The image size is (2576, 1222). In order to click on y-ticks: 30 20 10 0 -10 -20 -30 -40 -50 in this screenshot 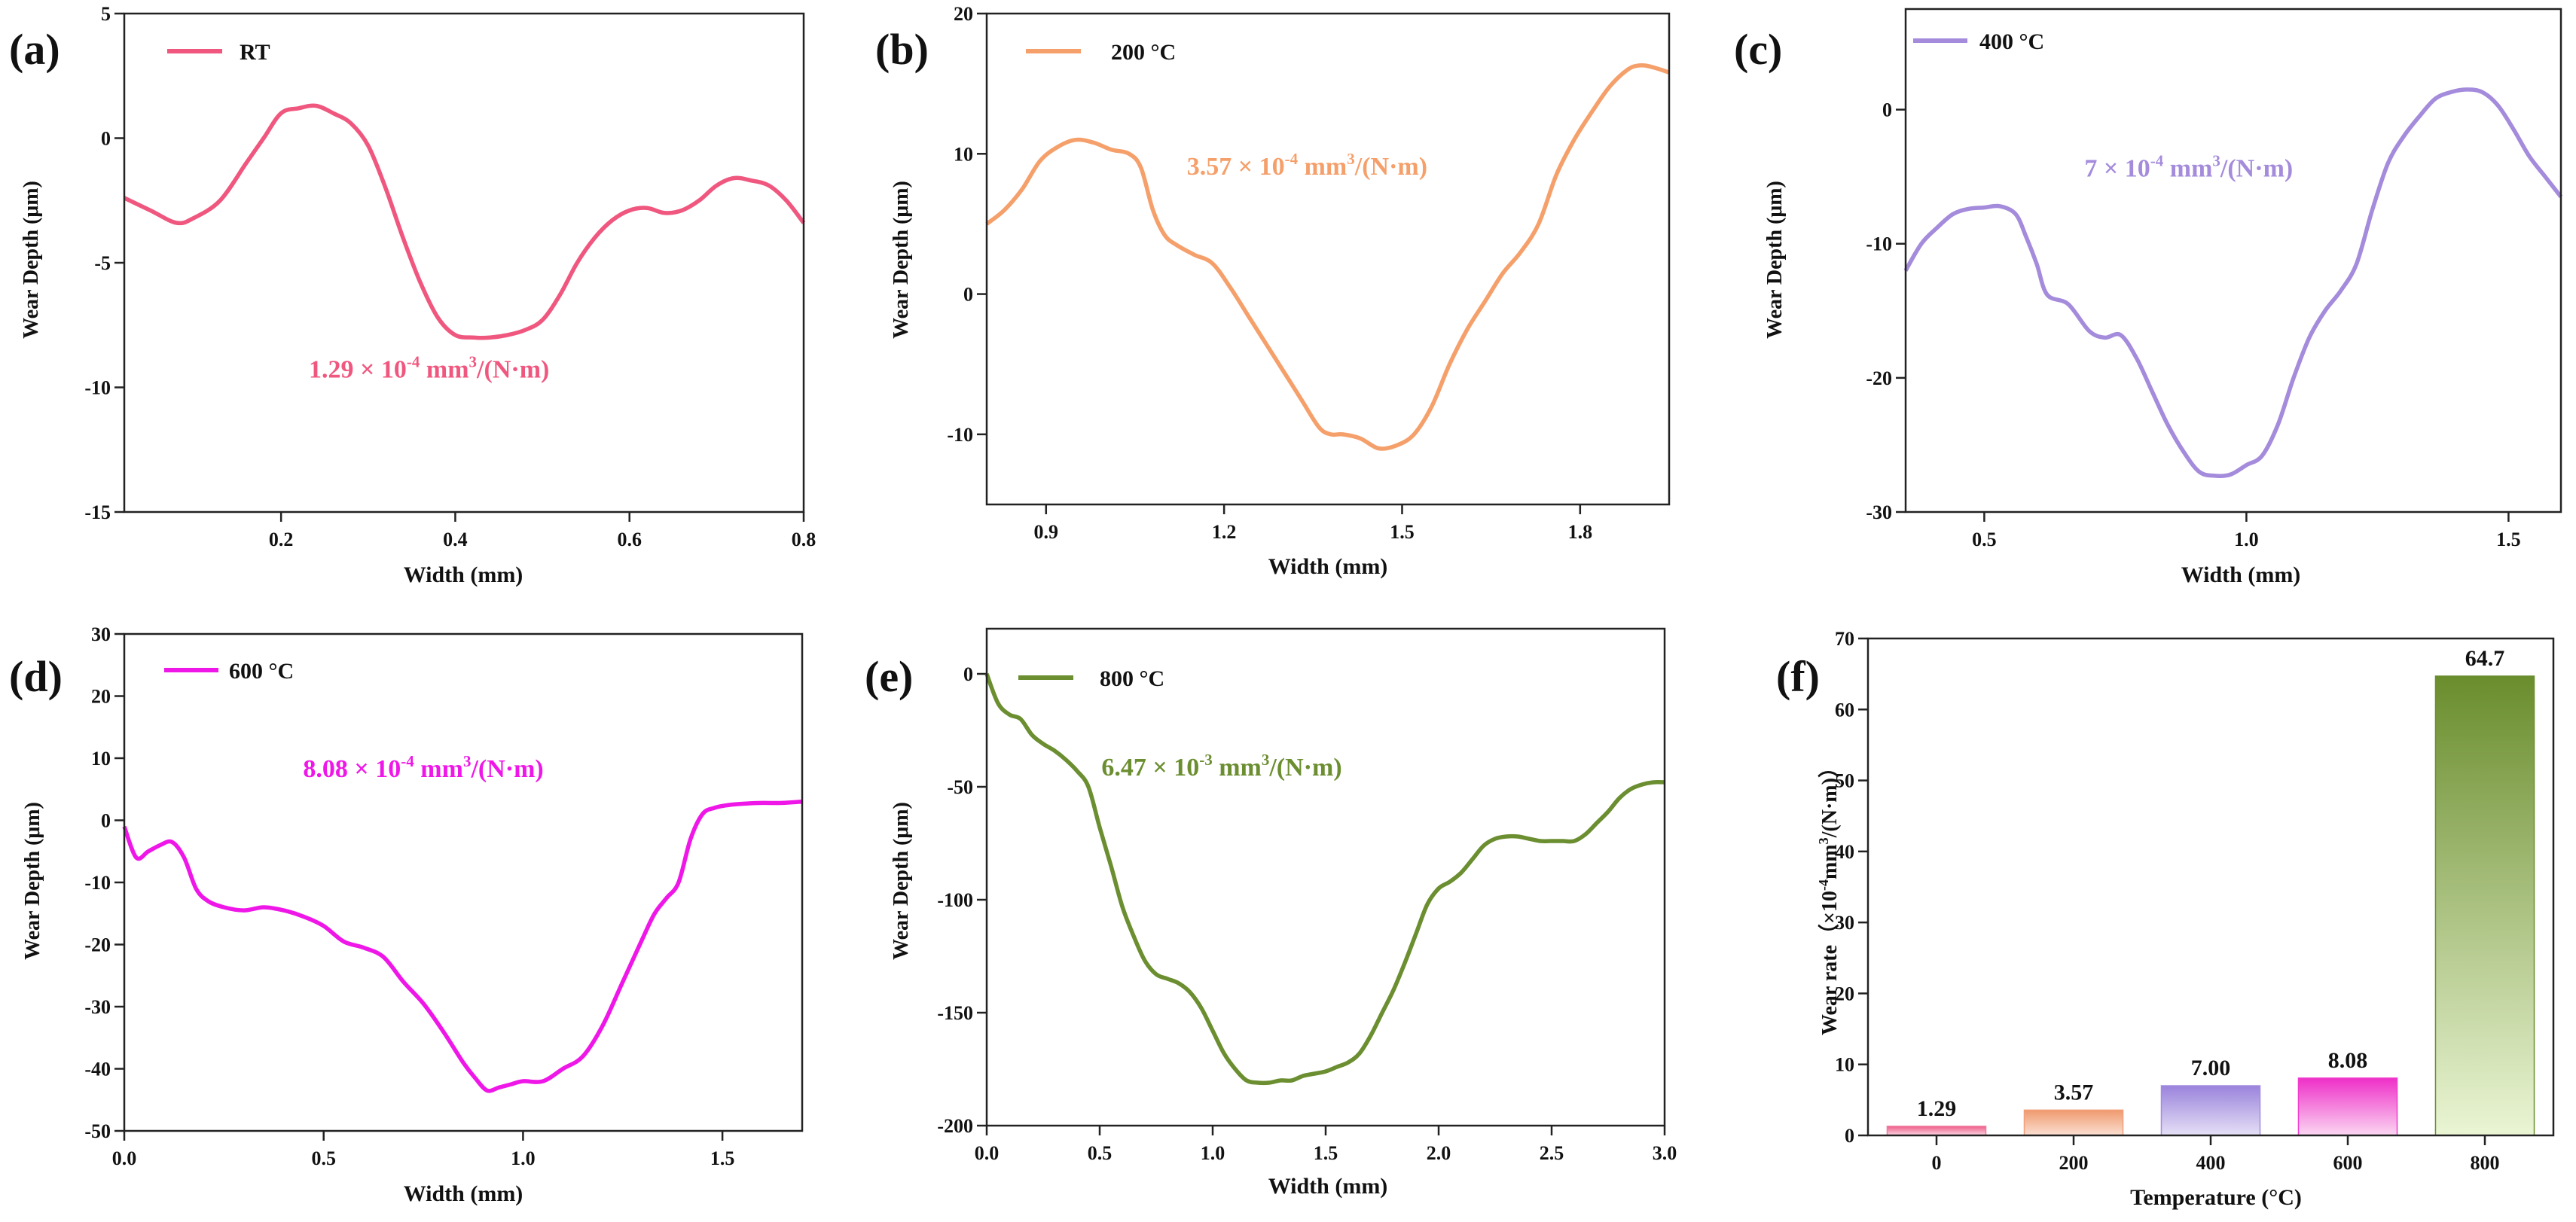, I will do `click(104, 882)`.